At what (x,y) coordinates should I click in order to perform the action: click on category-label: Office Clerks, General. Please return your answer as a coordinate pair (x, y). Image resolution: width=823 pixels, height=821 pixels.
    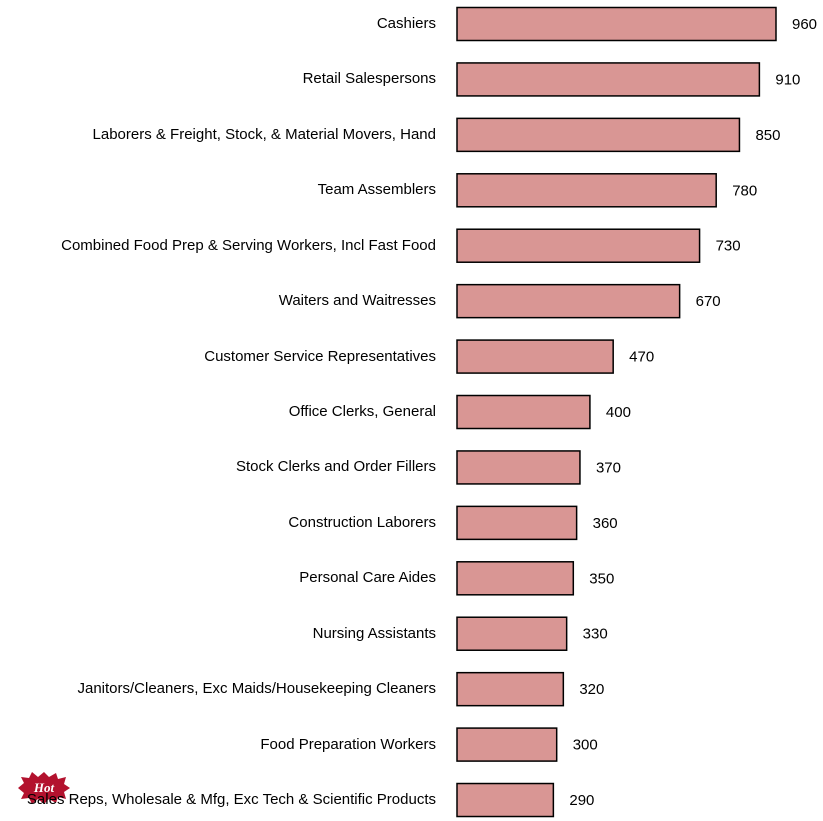
    Looking at the image, I should click on (362, 411).